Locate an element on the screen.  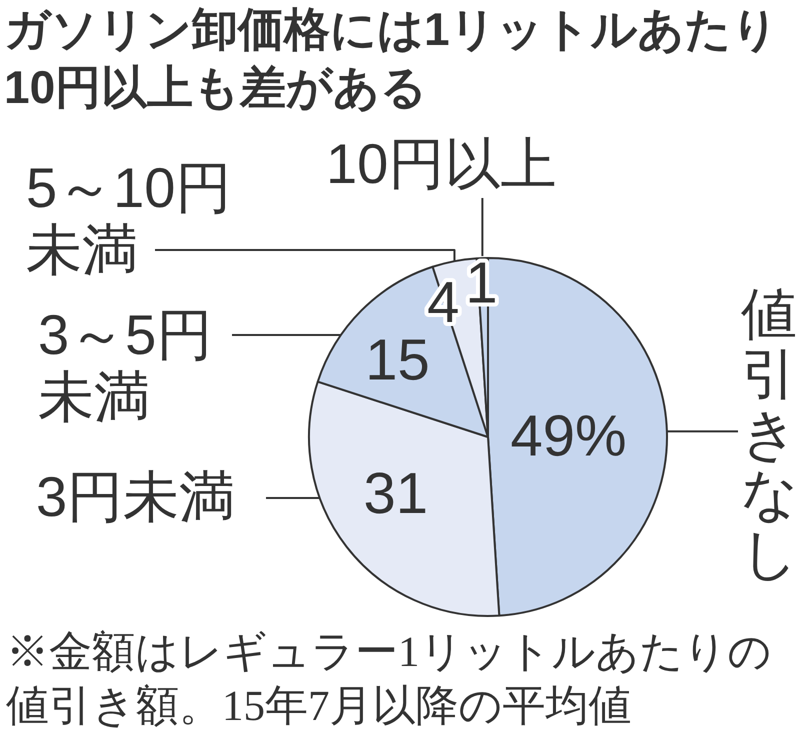
data-label: 15 is located at coordinates (397, 359).